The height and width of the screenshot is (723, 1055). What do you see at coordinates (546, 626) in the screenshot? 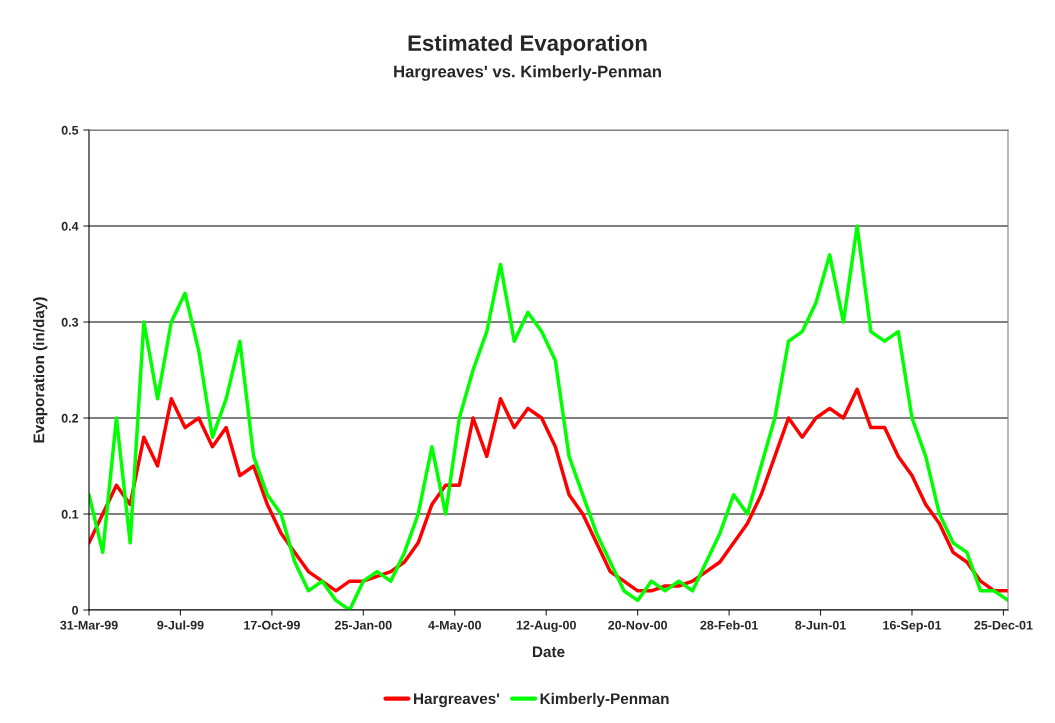
I see `x-tick-label: 12-Aug-00` at bounding box center [546, 626].